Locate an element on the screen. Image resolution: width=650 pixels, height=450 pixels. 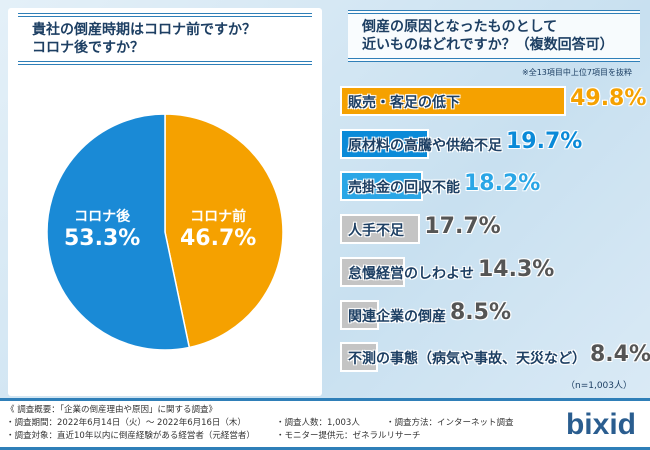
footer-line: 《 調査概要：「企業の倒産理由や原因」に関する調査》 is located at coordinates (111, 410).